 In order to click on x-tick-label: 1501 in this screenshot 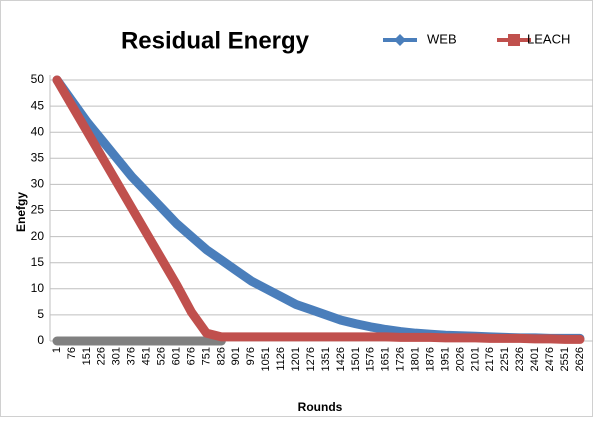, I will do `click(356, 359)`.